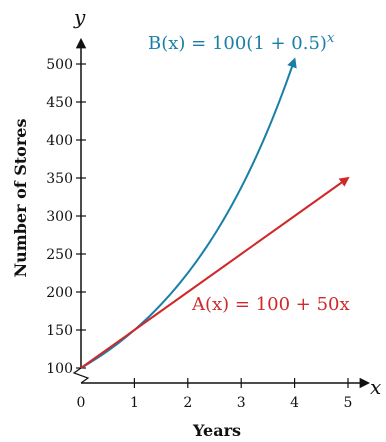 This screenshot has width=386, height=442. I want to click on series-label-b: B(x) = 100(1 + 0.5)x, so click(241, 42).